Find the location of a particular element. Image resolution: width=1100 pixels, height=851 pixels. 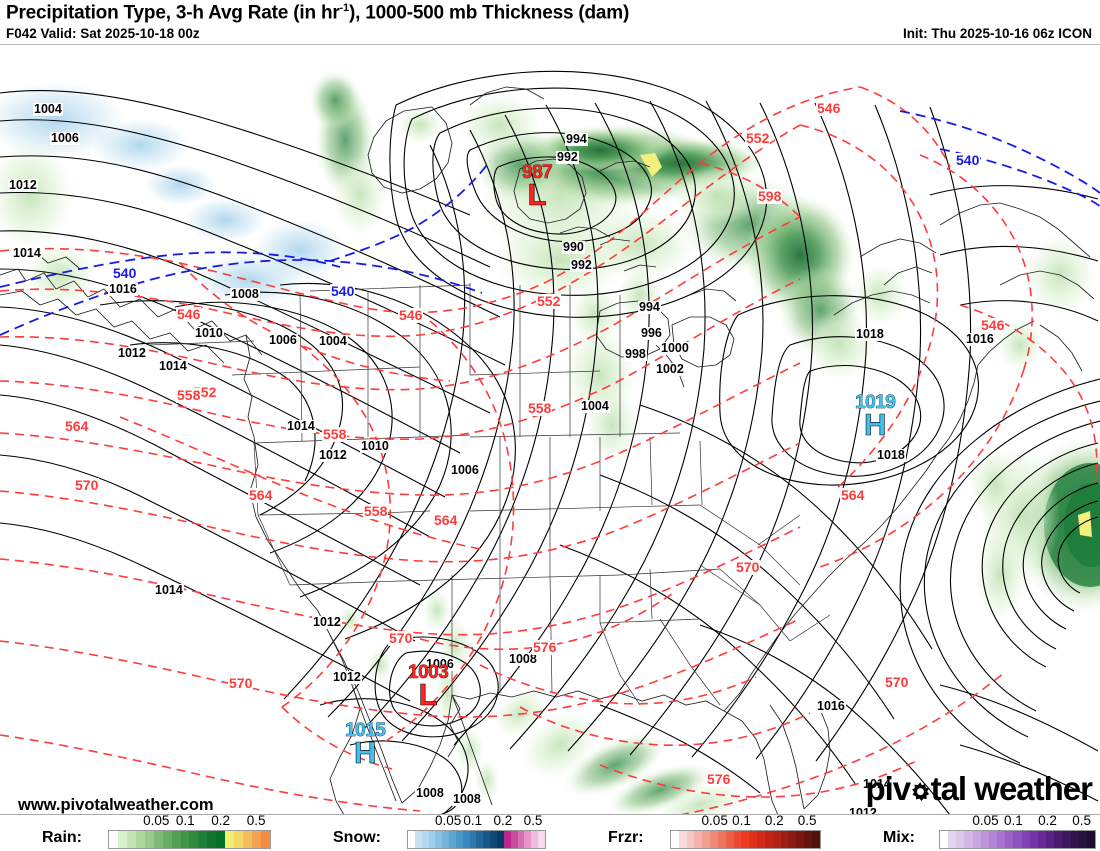

colorbar-label-rain: Rain: is located at coordinates (62, 837).